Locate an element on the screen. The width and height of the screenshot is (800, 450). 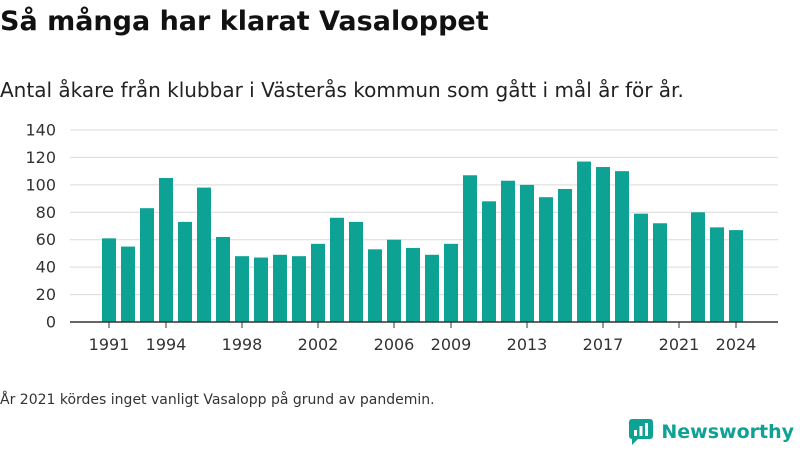
brand-logo: Newsworthy is located at coordinates (711, 432).